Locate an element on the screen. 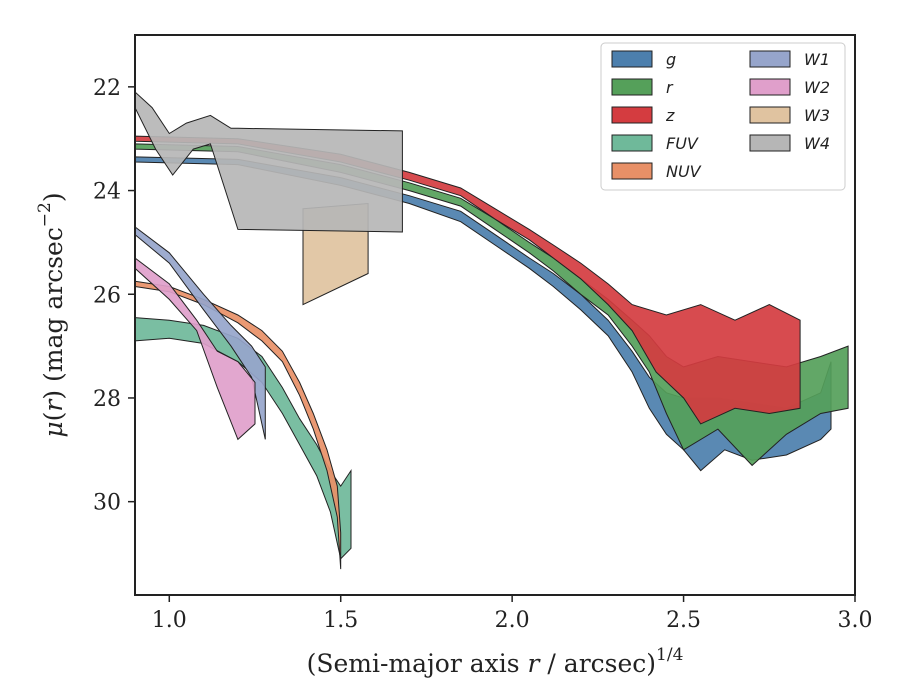  x-tick-label: 2.0 is located at coordinates (512, 620).